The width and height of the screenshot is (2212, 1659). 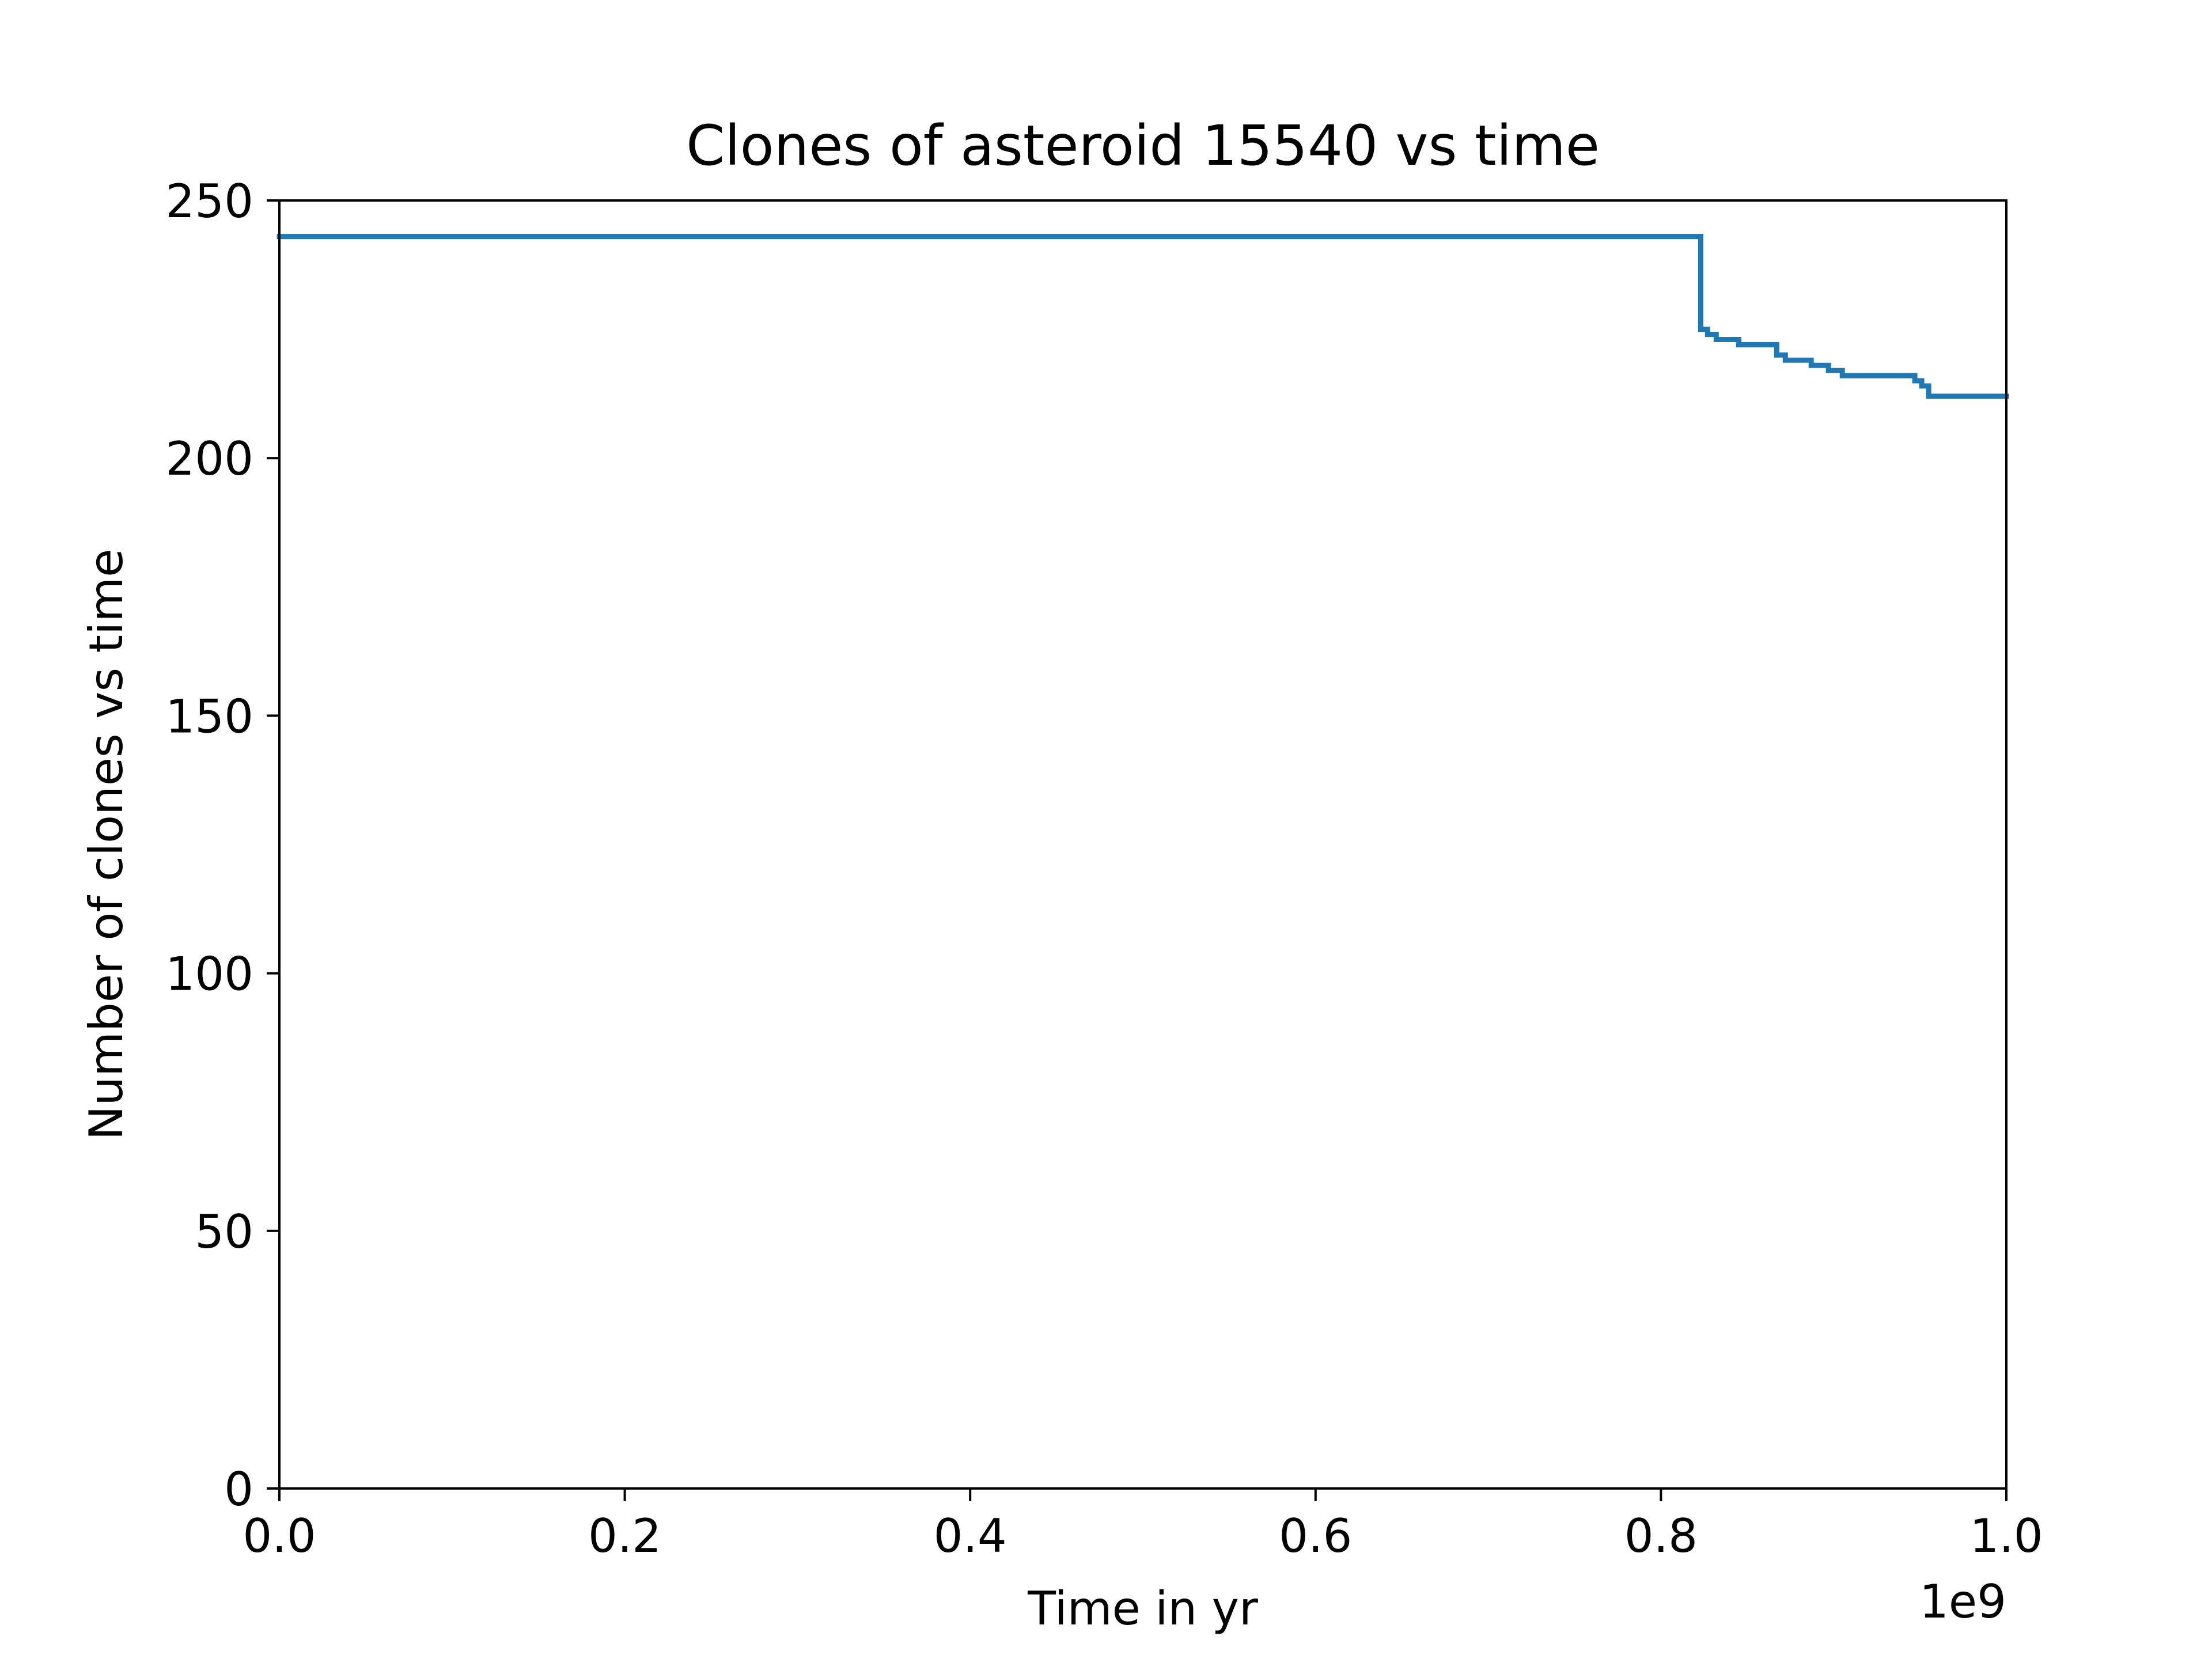 What do you see at coordinates (209, 201) in the screenshot?
I see `y-tick-label: 250` at bounding box center [209, 201].